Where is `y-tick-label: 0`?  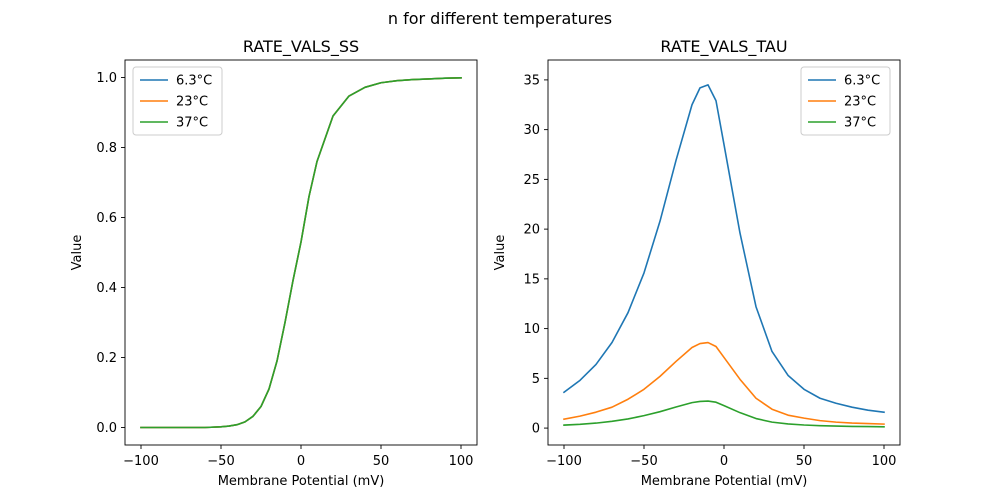 y-tick-label: 0 is located at coordinates (536, 429).